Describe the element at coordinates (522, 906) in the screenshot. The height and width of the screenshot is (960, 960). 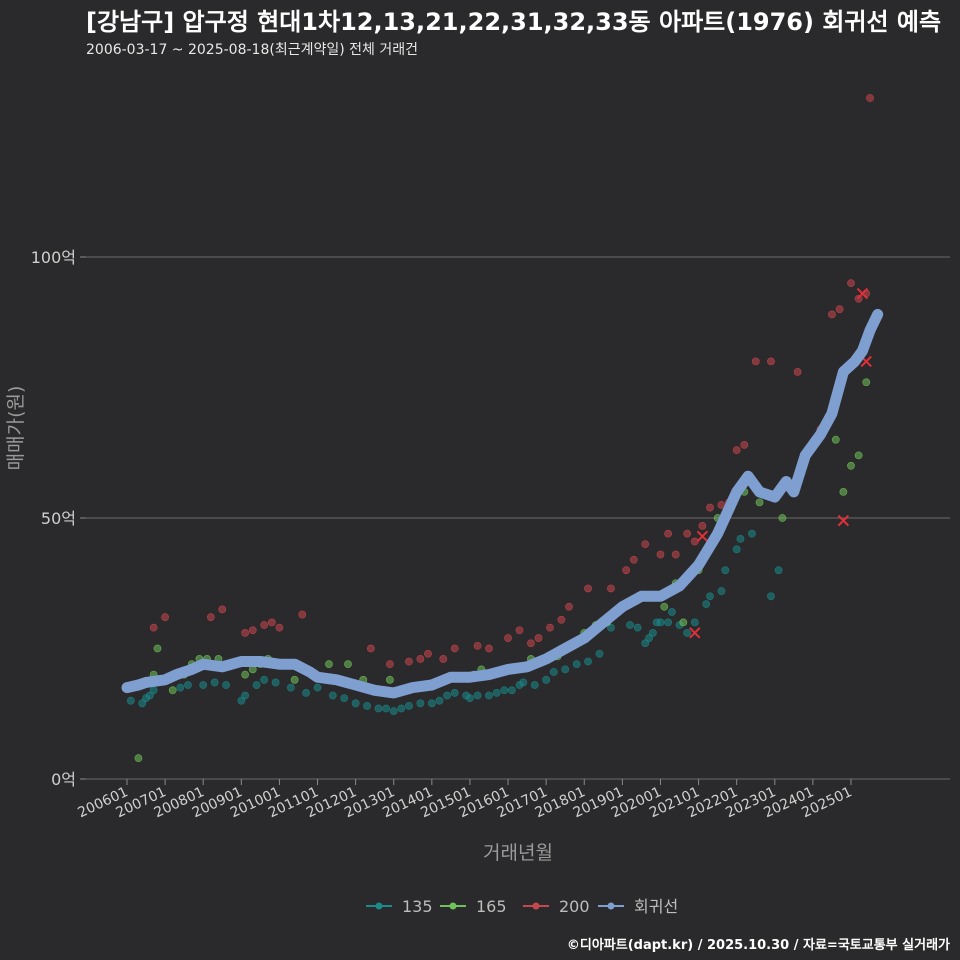
I see `legend: 135 165 200 회귀선` at that location.